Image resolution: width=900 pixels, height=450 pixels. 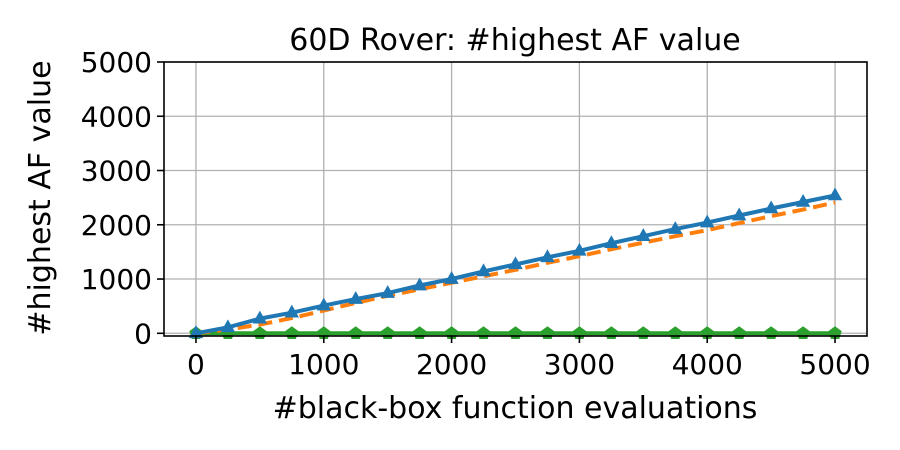 I want to click on x-tick-label: 3000, so click(x=579, y=364).